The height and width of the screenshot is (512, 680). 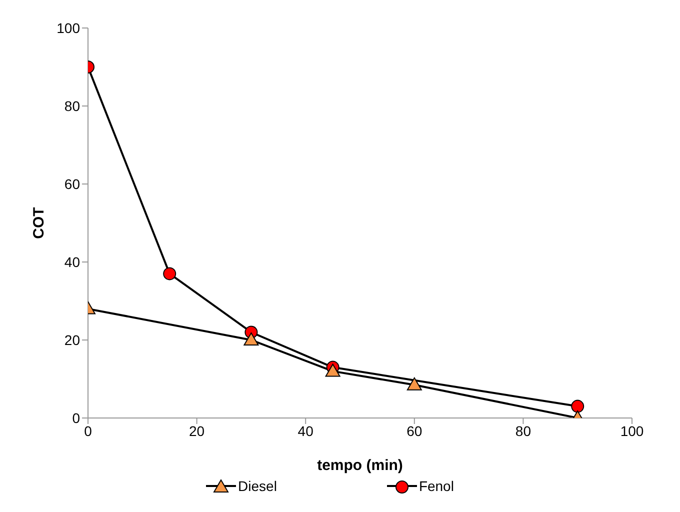 I want to click on y-tick-label: 100, so click(x=68, y=28).